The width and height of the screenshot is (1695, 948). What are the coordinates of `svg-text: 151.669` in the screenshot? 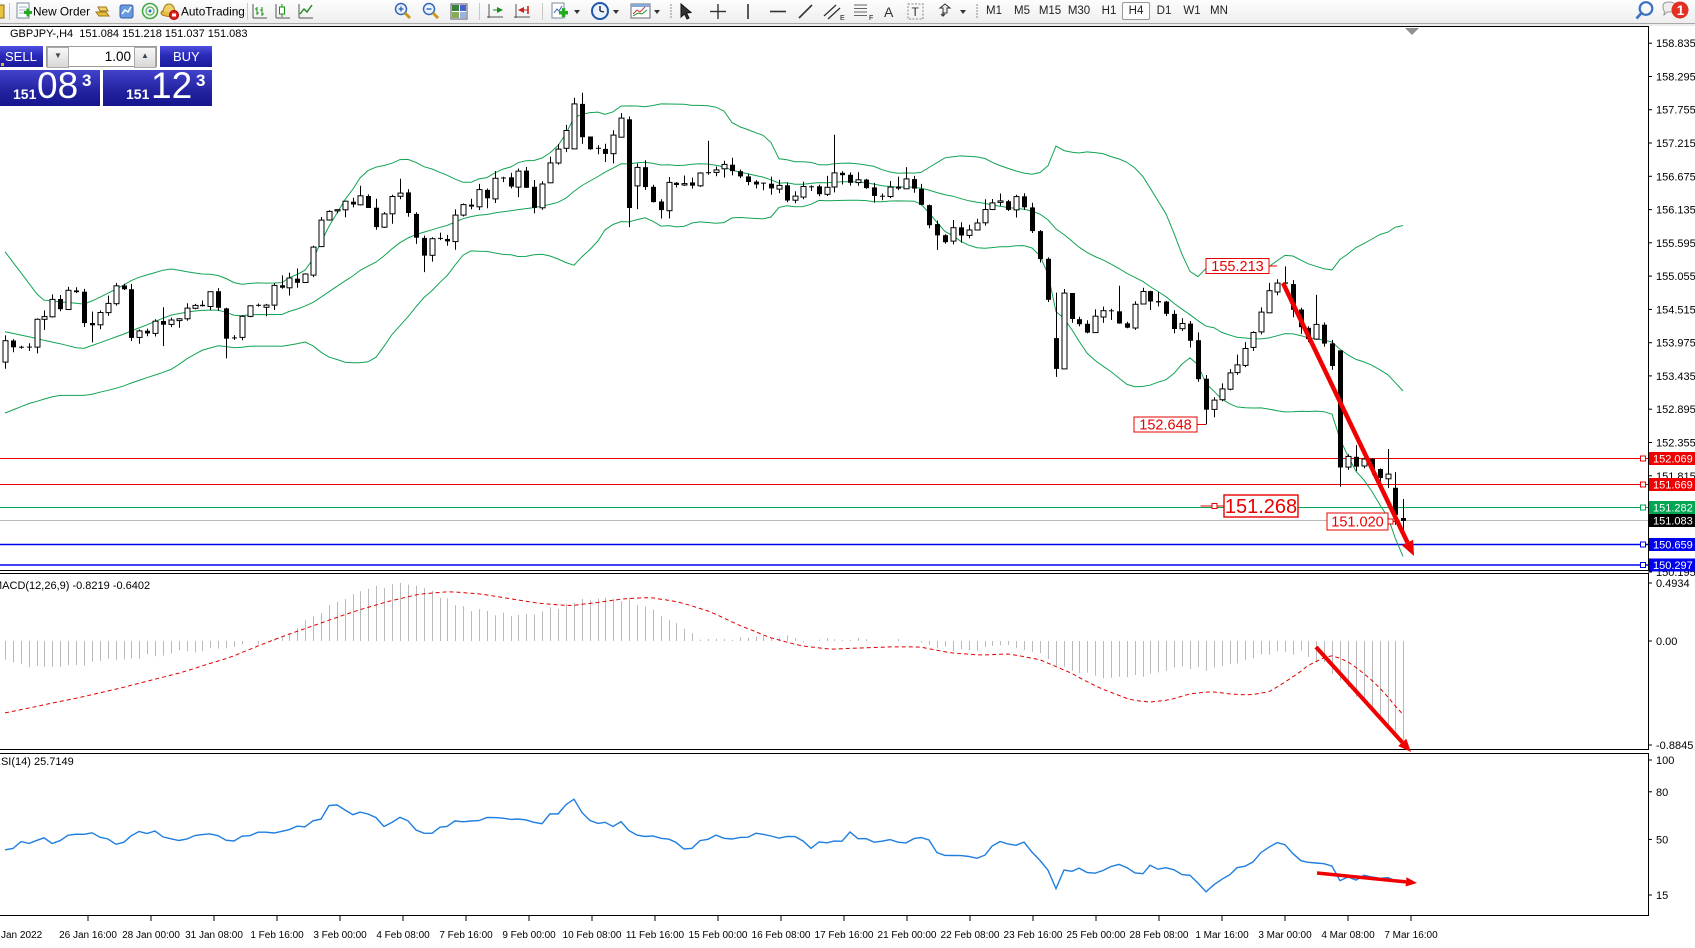 It's located at (1673, 486).